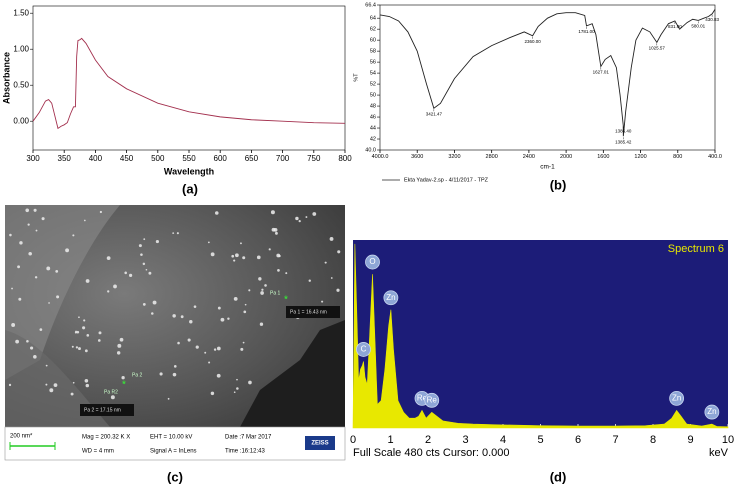  What do you see at coordinates (719, 453) in the screenshot?
I see `x-axis-label: keV` at bounding box center [719, 453].